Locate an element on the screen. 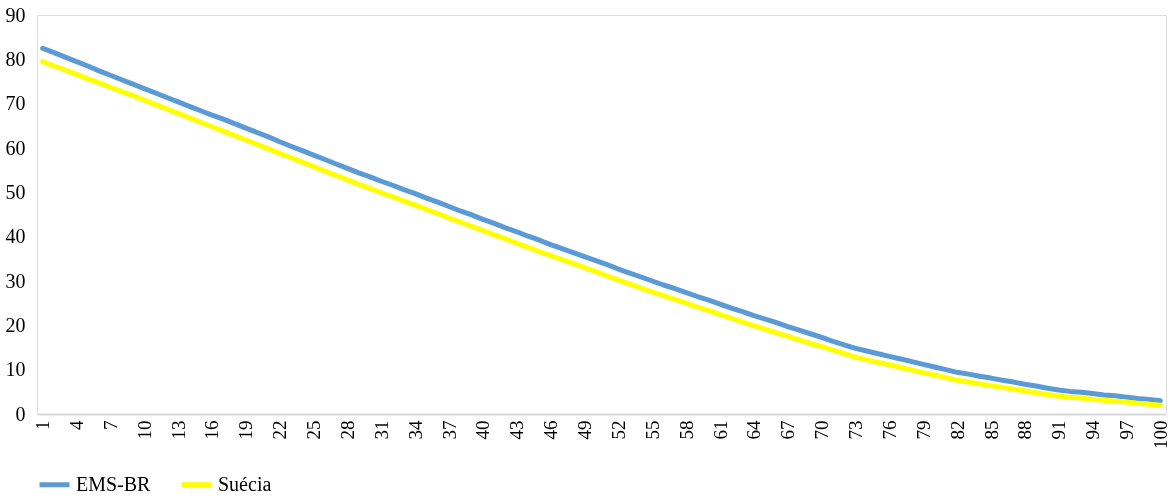  x-tick-label: 97 is located at coordinates (1126, 430).